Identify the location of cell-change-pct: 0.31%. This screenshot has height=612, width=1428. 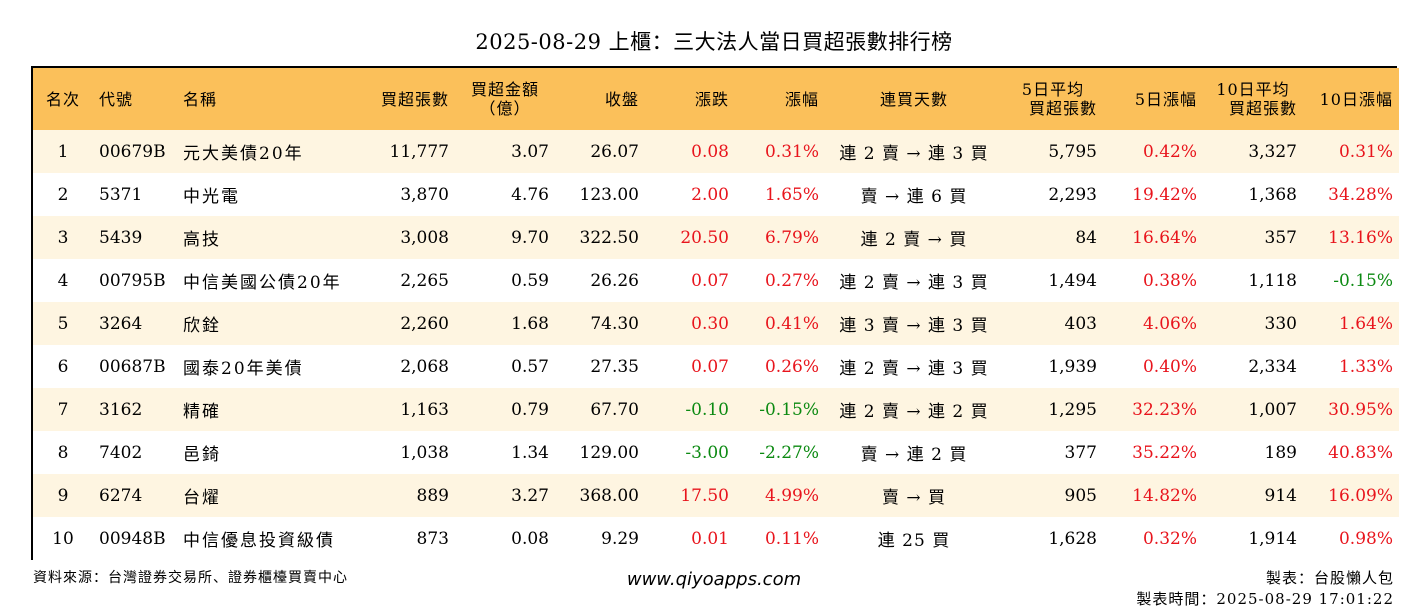
(791, 151).